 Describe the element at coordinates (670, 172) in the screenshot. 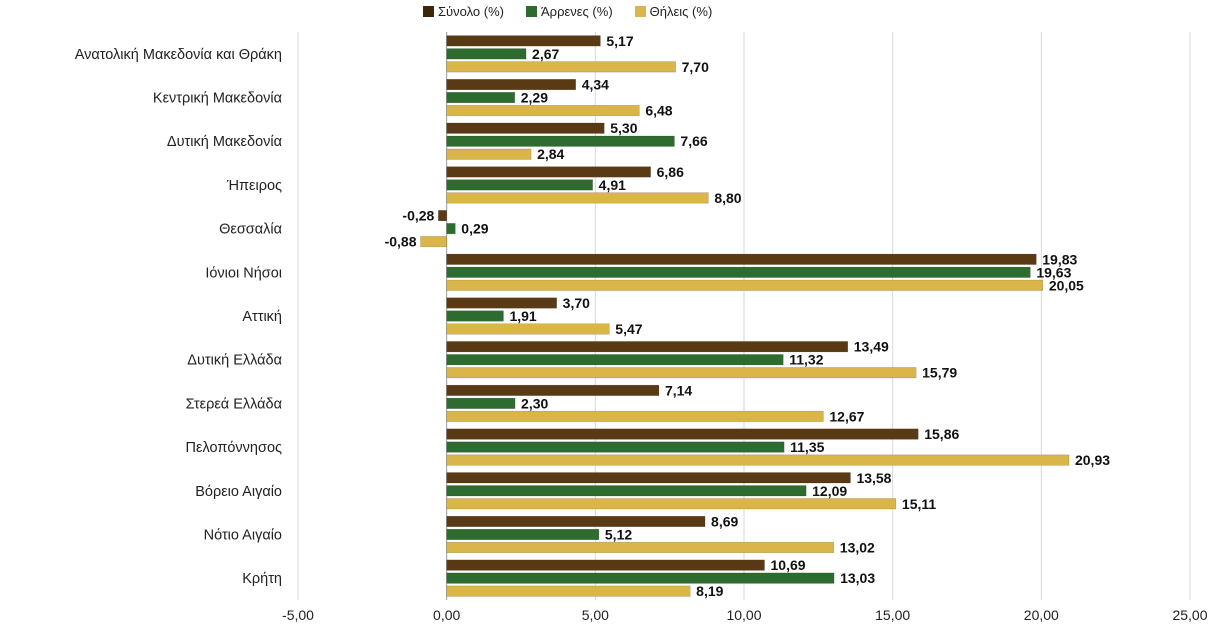

I see `data-label: 6,86` at that location.